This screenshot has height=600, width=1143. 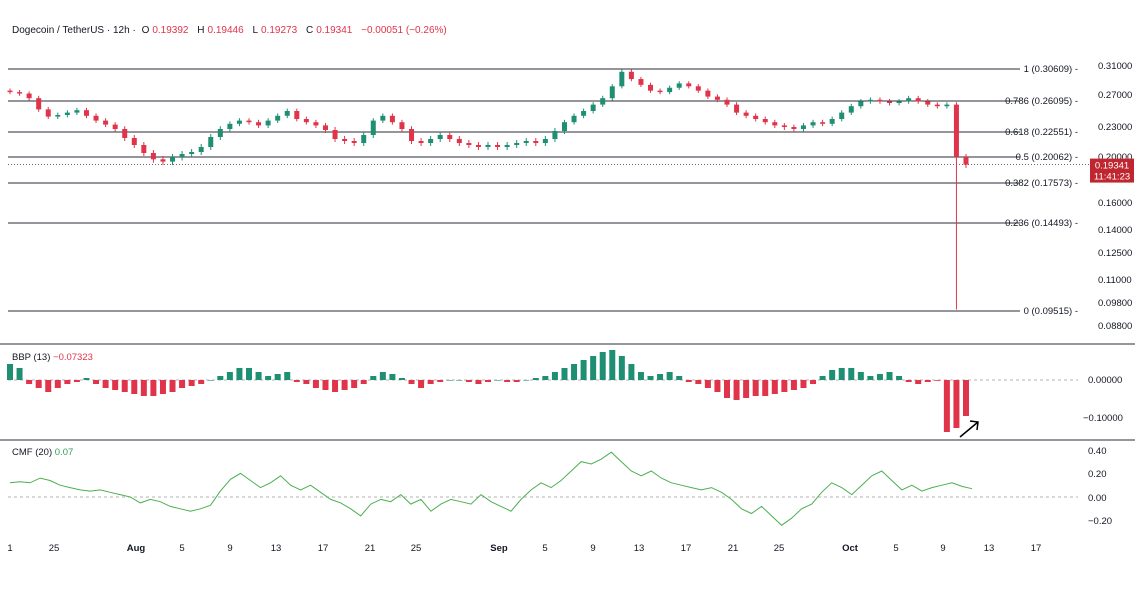 I want to click on last-price-badge, so click(x=1112, y=170).